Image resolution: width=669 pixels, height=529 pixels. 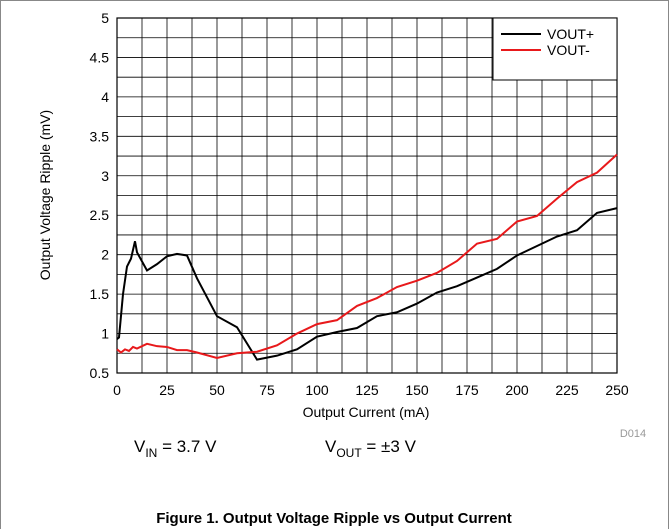 What do you see at coordinates (389, 446) in the screenshot?
I see `condition-rest: = ±3 V` at bounding box center [389, 446].